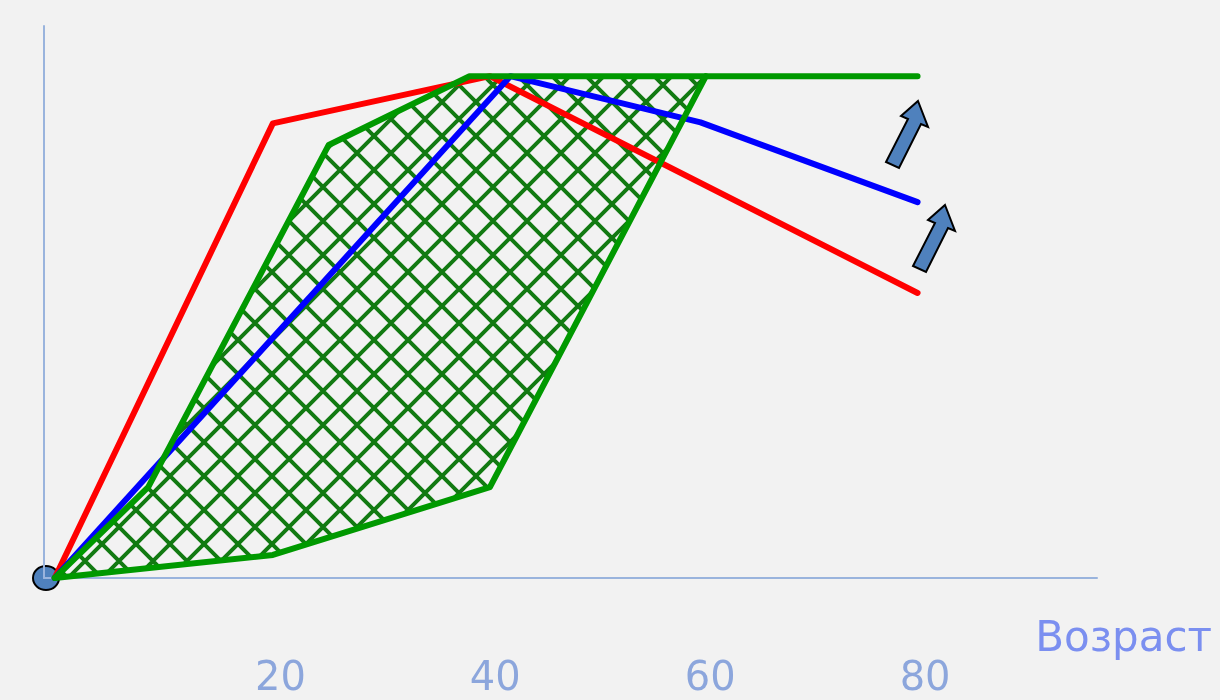 The height and width of the screenshot is (700, 1220). Describe the element at coordinates (710, 676) in the screenshot. I see `x-tick-label: 60` at that location.